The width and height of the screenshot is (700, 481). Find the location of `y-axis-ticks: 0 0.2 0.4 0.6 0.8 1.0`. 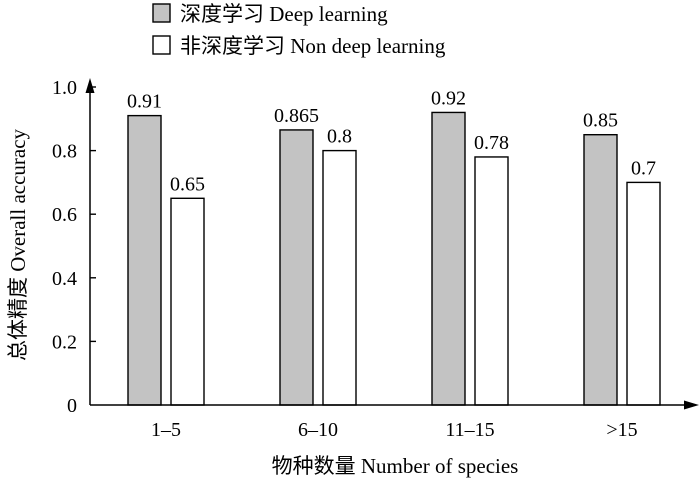

y-axis-ticks: 0 0.2 0.4 0.6 0.8 1.0 is located at coordinates (74, 247).